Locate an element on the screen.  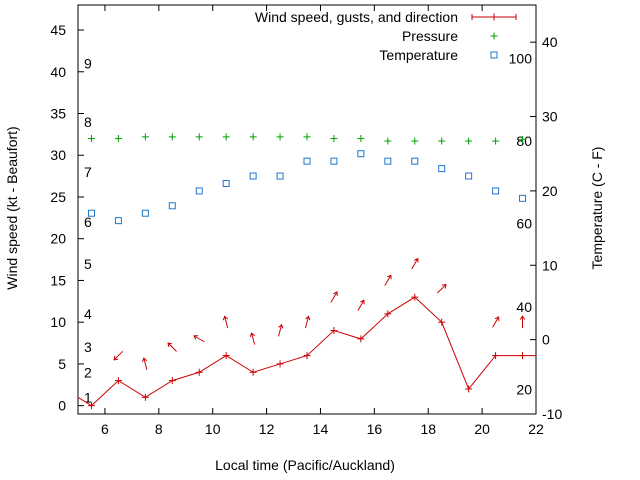
y-tick-label: 15 is located at coordinates (58, 280).